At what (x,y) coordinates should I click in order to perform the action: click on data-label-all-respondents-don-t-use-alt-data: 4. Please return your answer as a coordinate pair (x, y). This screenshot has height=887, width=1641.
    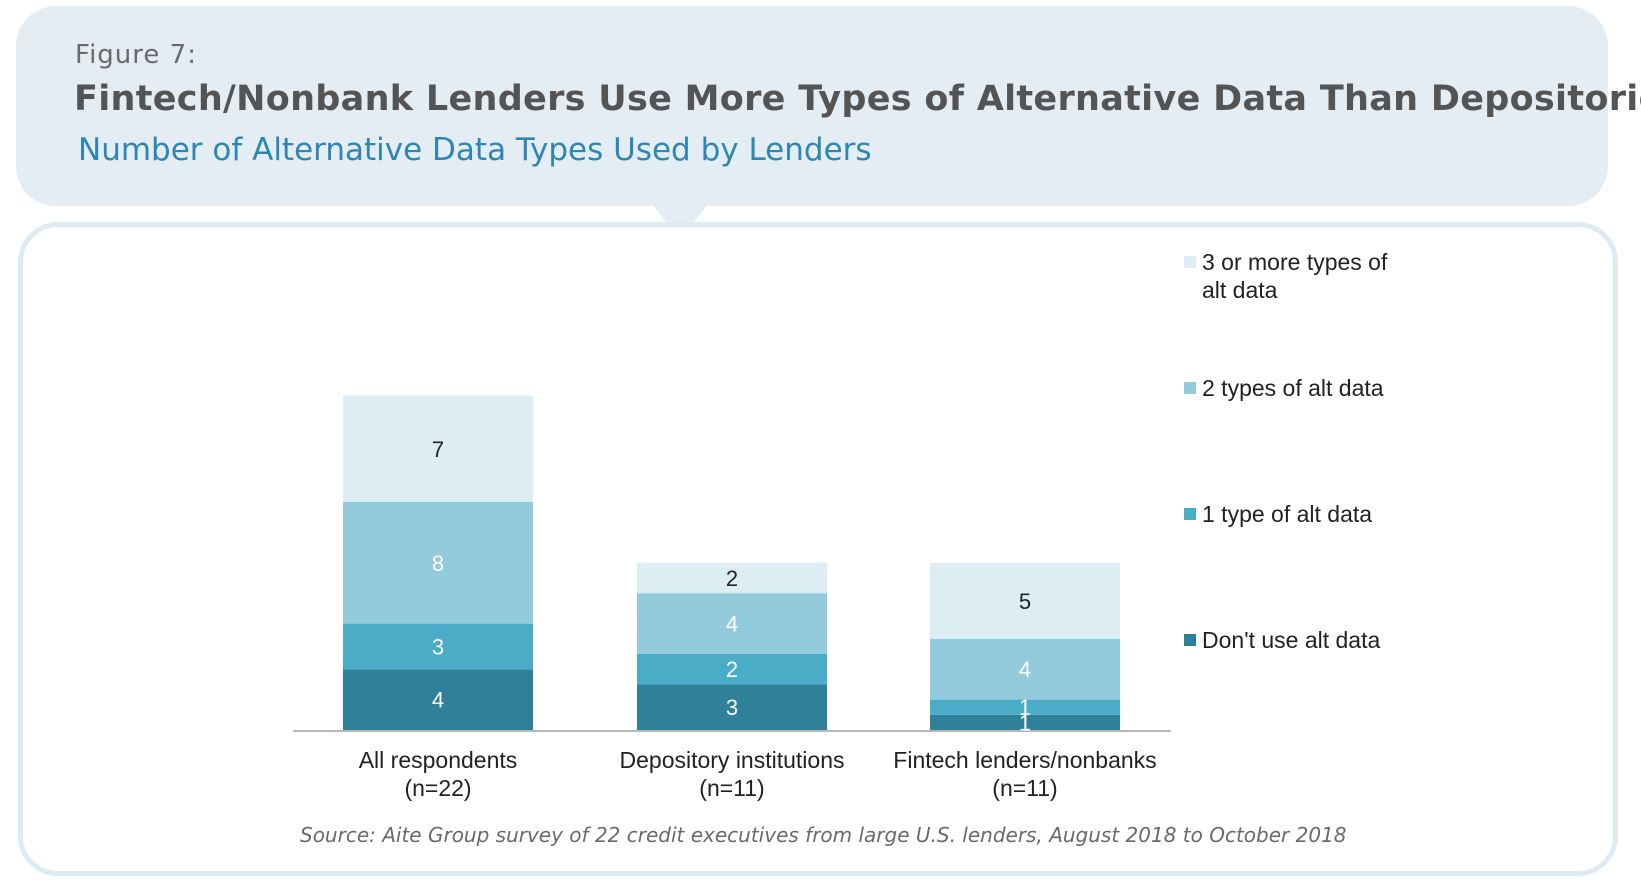
    Looking at the image, I should click on (438, 700).